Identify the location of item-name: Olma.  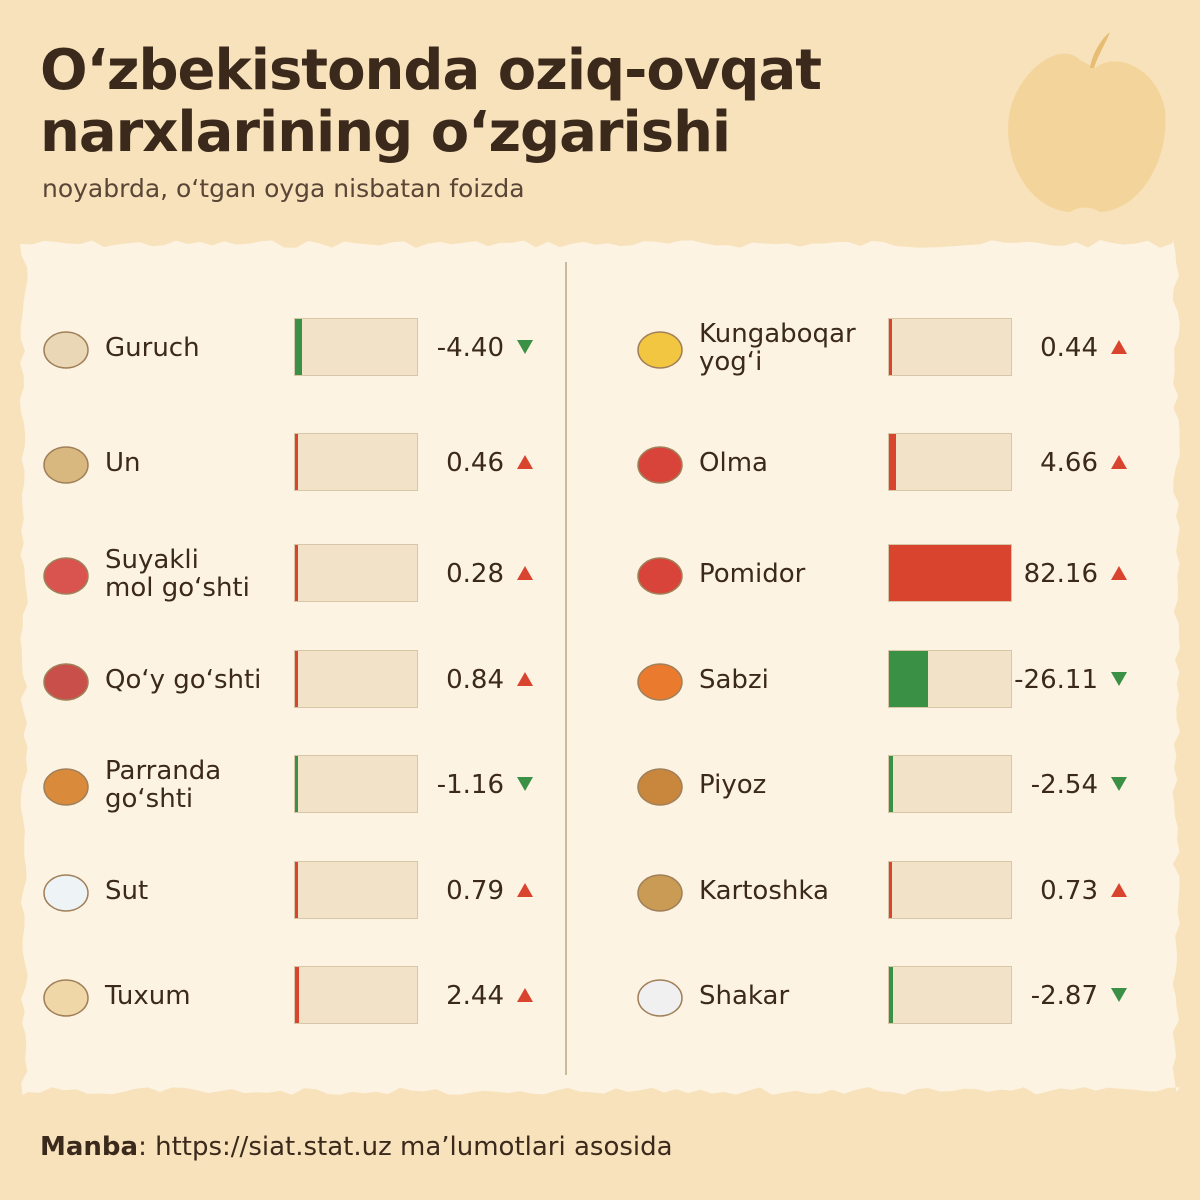
(733, 463).